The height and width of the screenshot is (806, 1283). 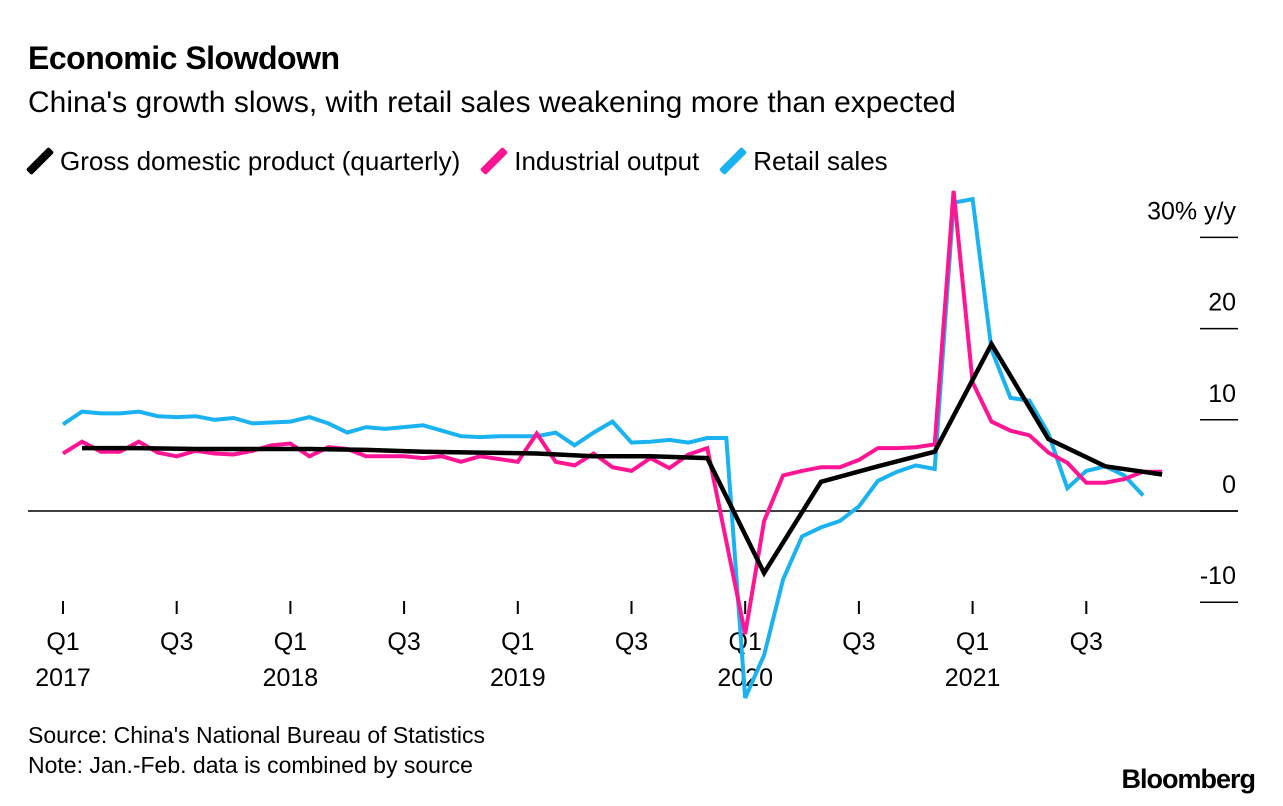 What do you see at coordinates (1188, 779) in the screenshot?
I see `bloomberg-logo: Bloomberg` at bounding box center [1188, 779].